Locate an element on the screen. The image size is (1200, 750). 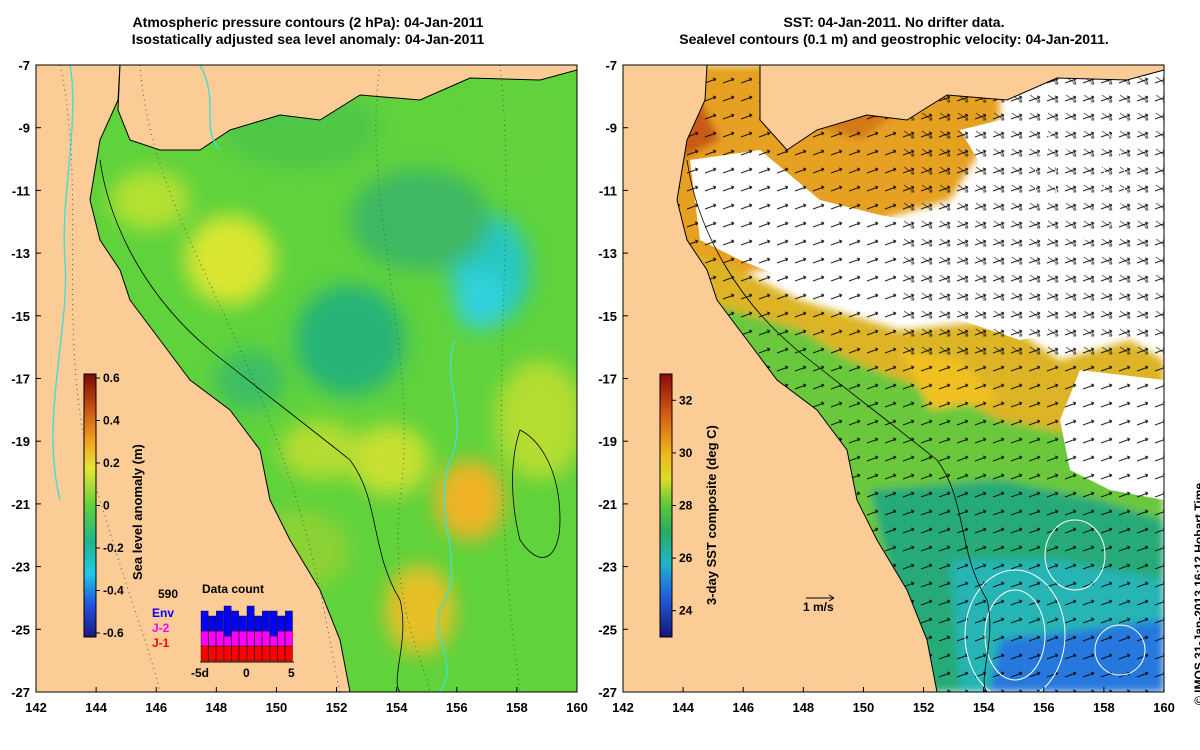
sst-colorbar-label: 3-day SST composite (deg C) is located at coordinates (711, 515).